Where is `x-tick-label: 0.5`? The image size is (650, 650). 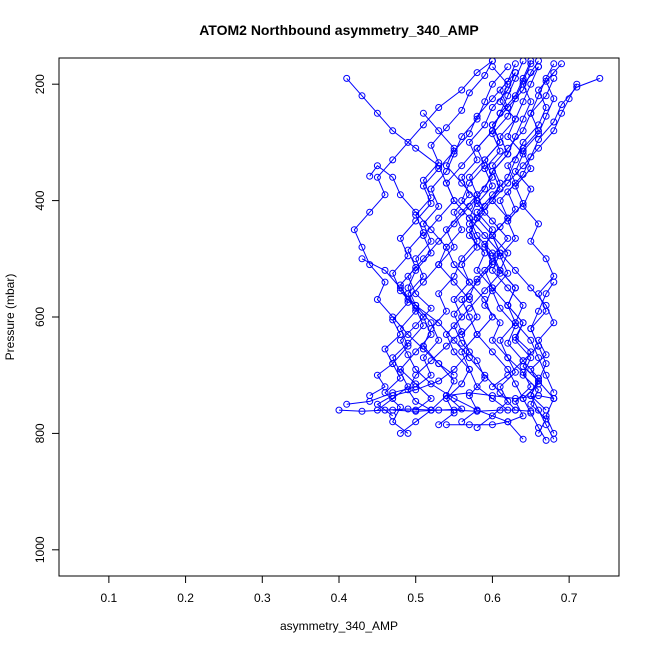 x-tick-label: 0.5 is located at coordinates (415, 598).